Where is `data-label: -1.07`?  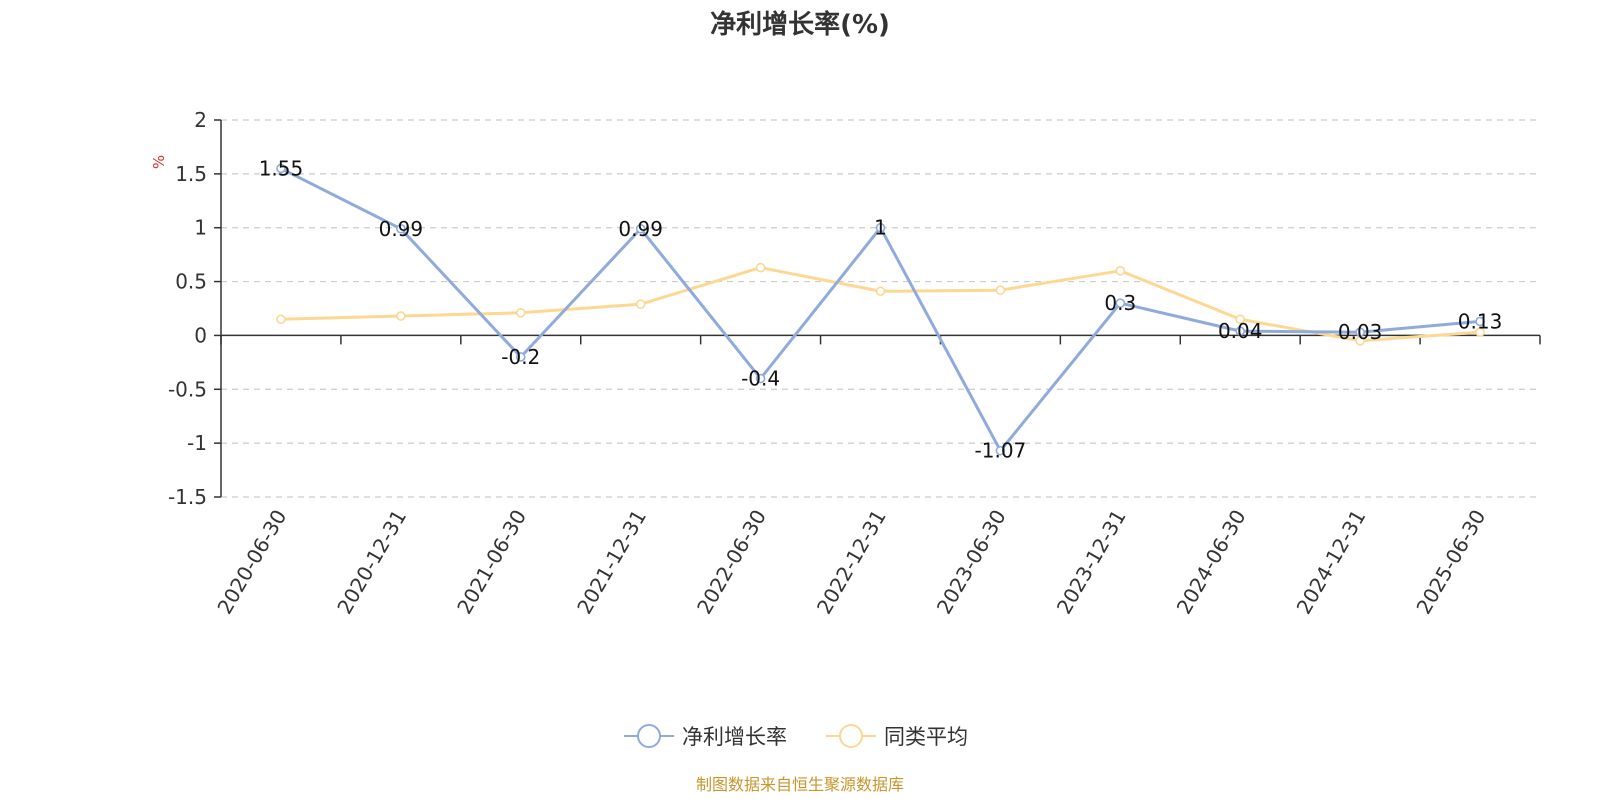
data-label: -1.07 is located at coordinates (1001, 451).